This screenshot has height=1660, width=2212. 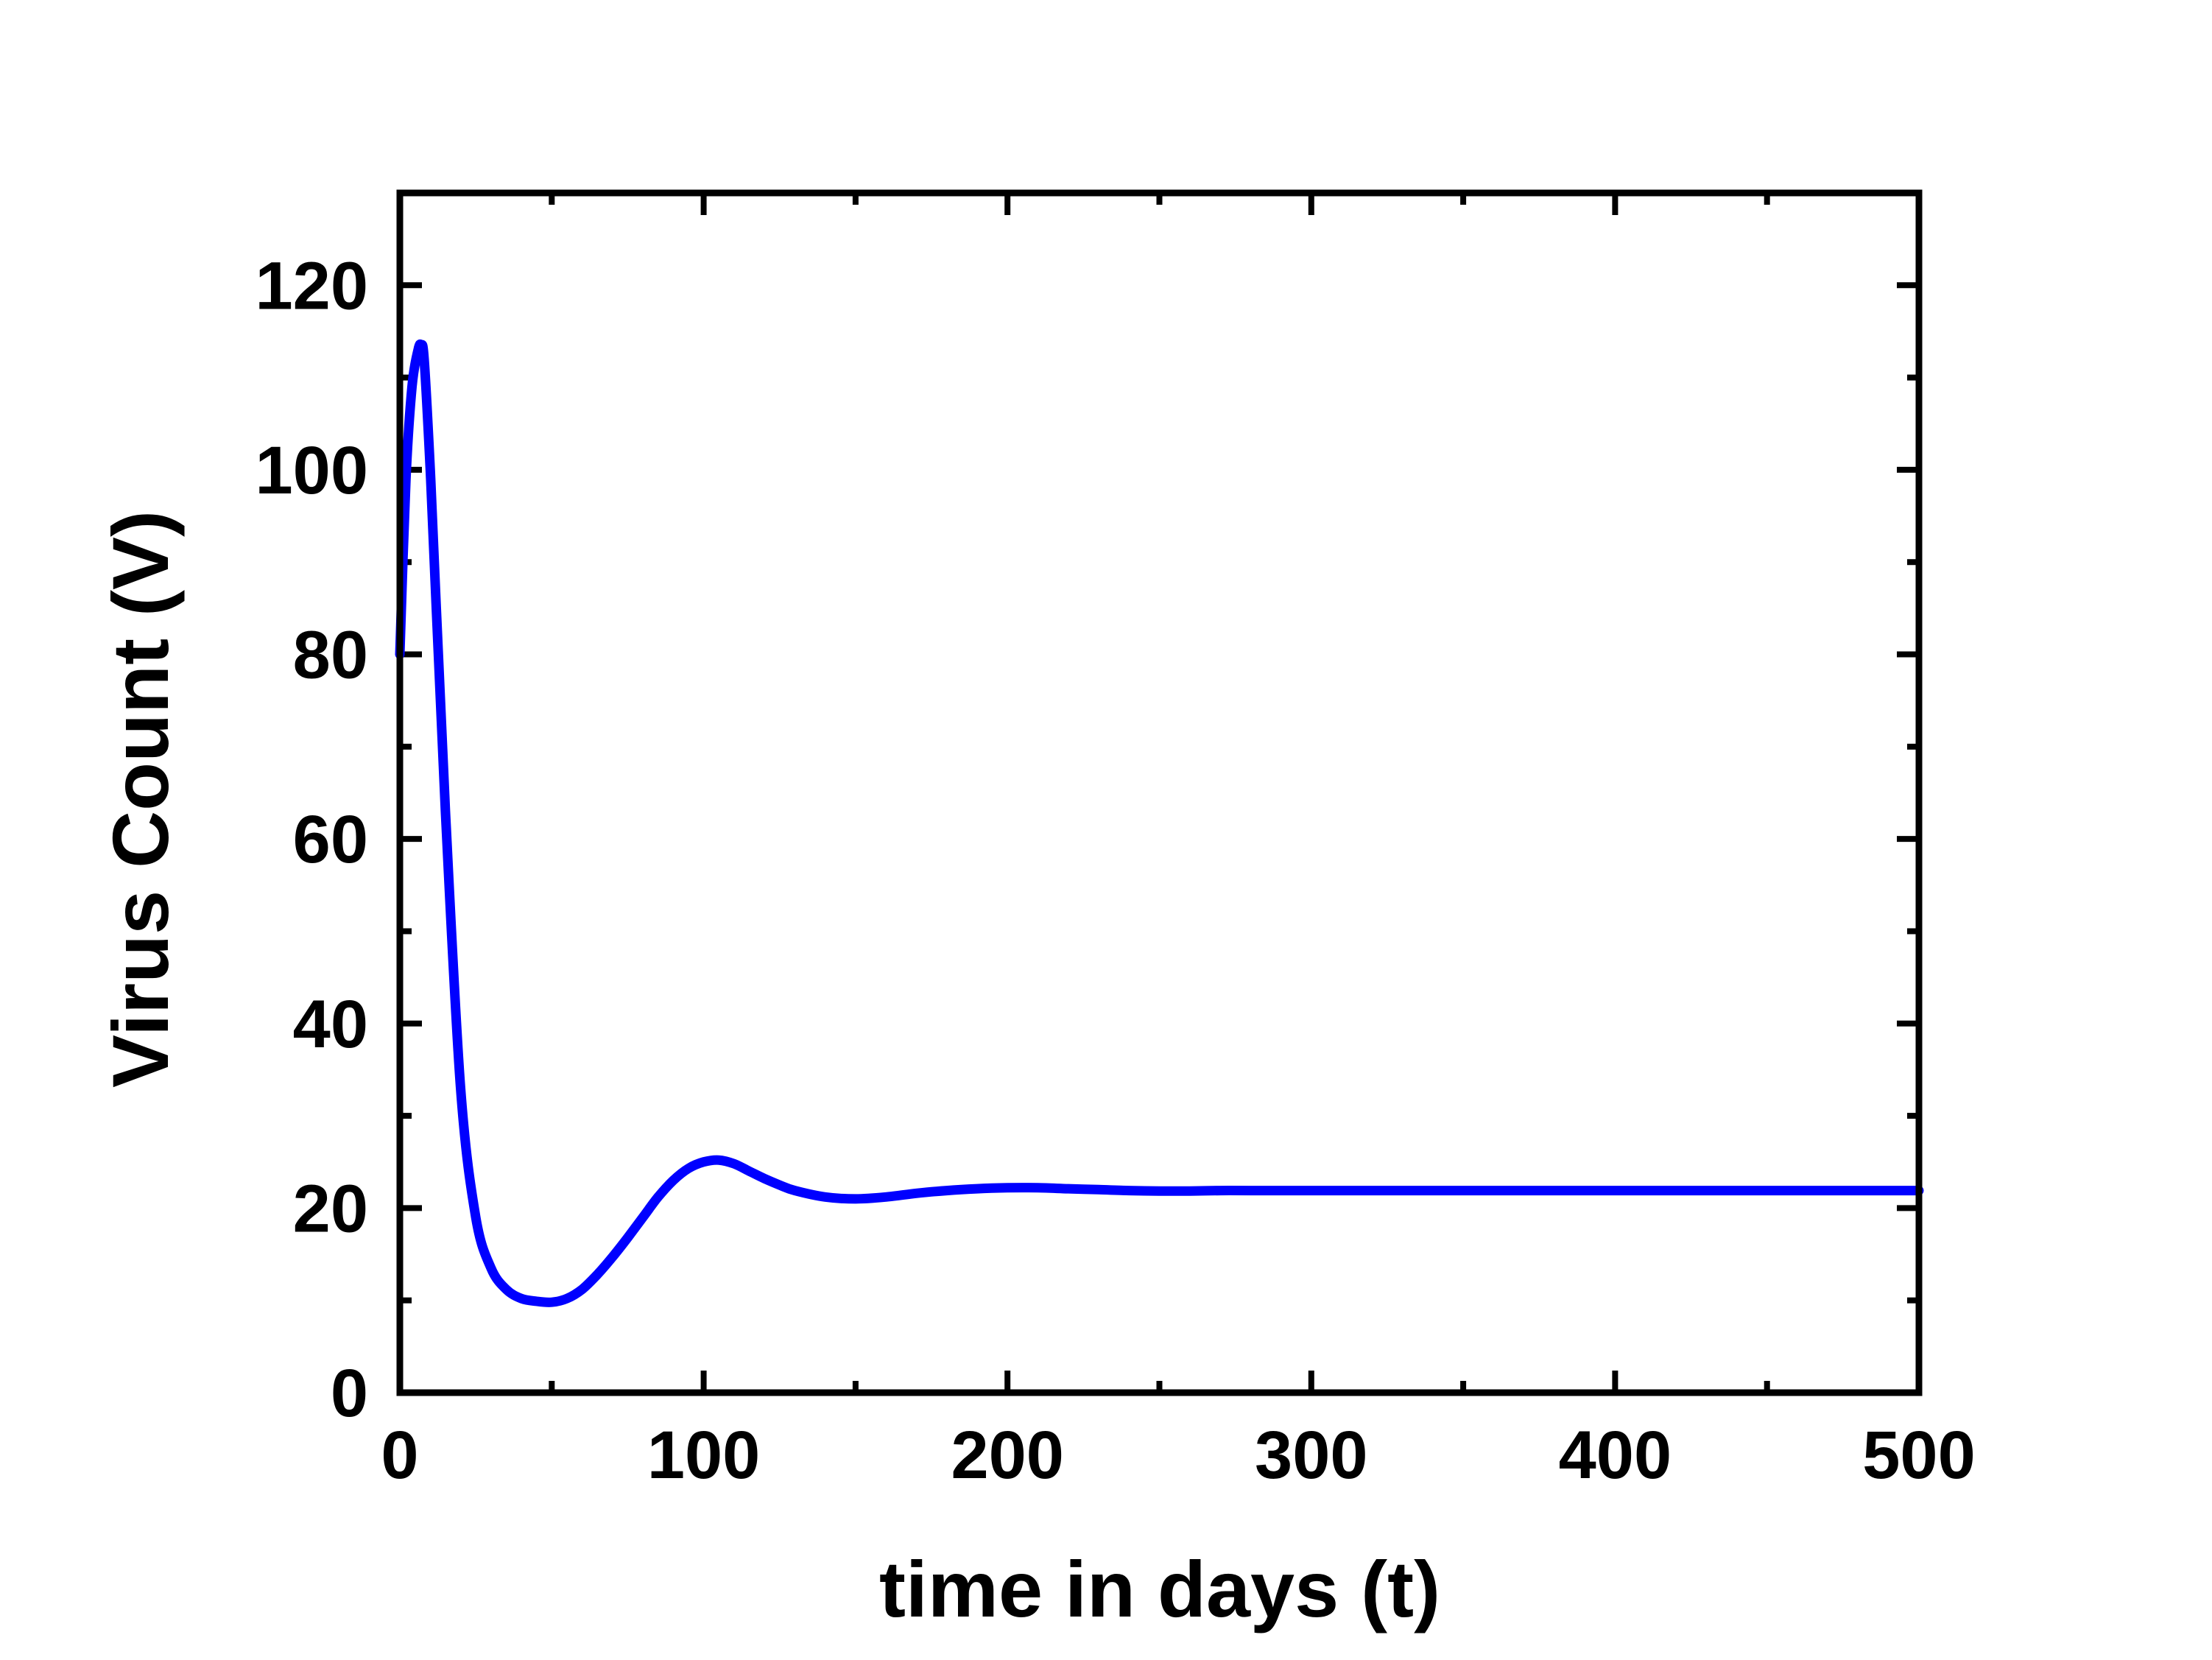 I want to click on x-tick-label: 0, so click(x=400, y=1455).